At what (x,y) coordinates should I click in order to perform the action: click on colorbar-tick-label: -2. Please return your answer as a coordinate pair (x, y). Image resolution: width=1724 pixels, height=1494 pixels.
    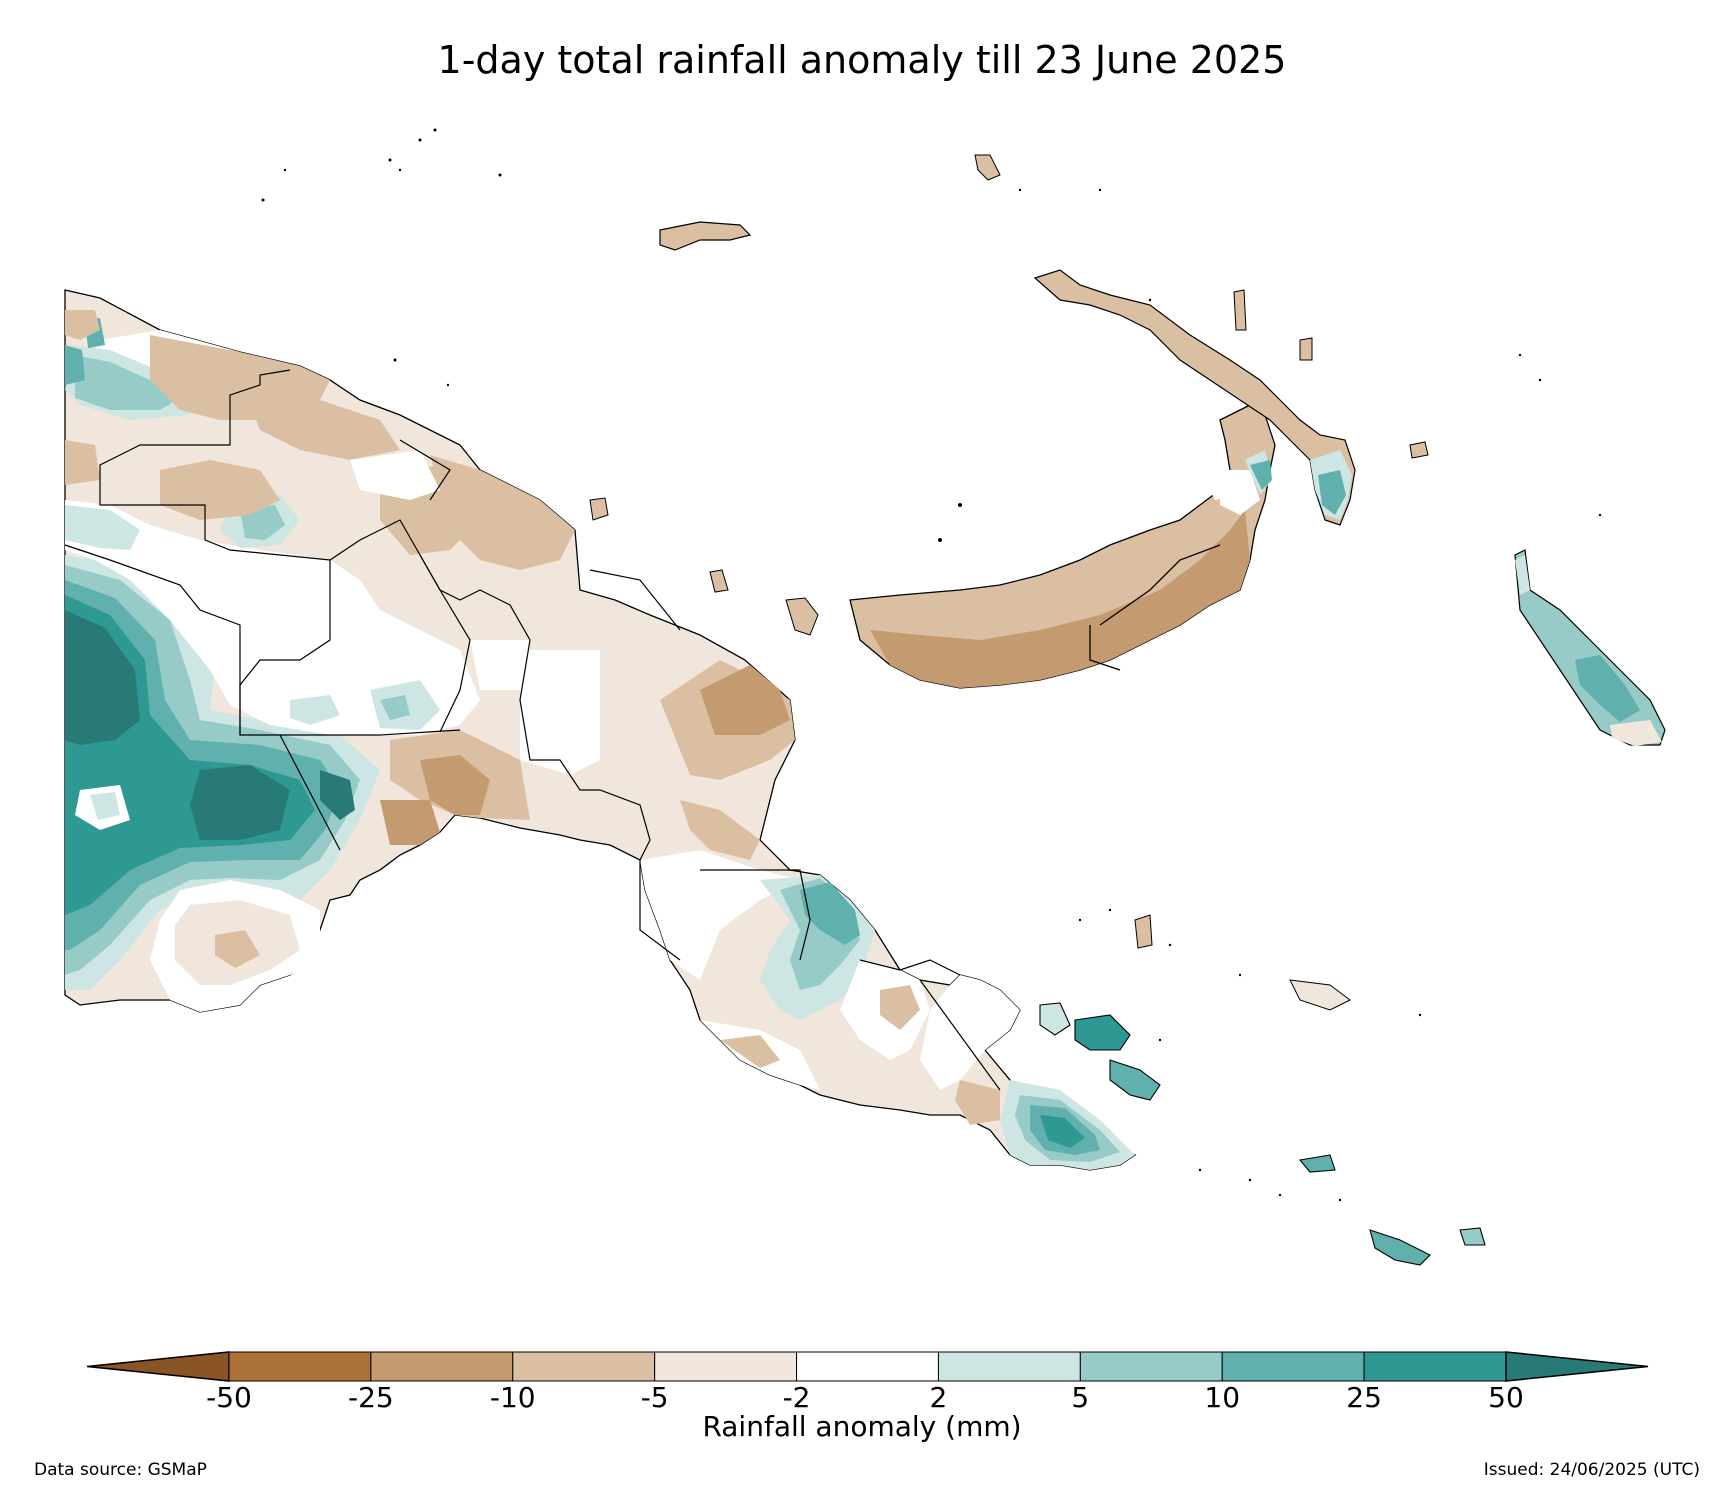
    Looking at the image, I should click on (796, 1397).